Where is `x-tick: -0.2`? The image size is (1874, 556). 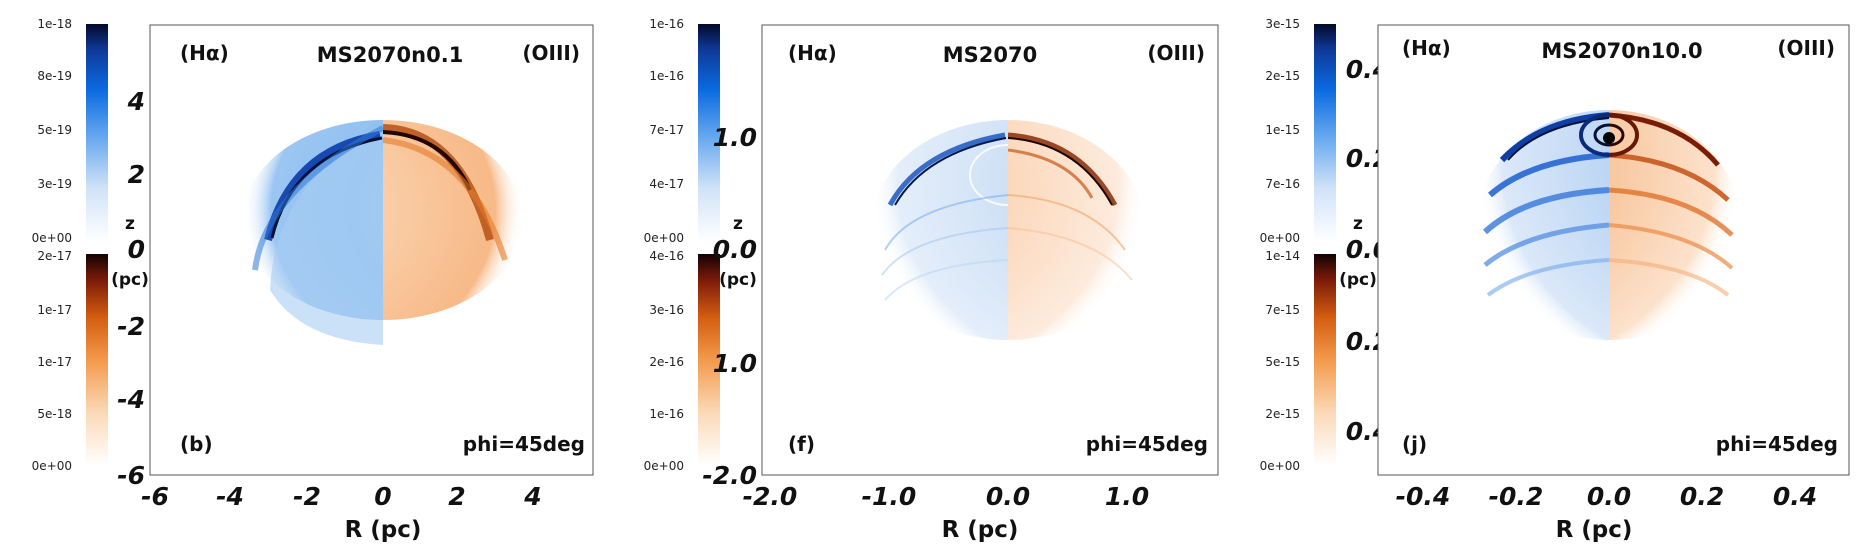
x-tick: -0.2 is located at coordinates (1516, 496).